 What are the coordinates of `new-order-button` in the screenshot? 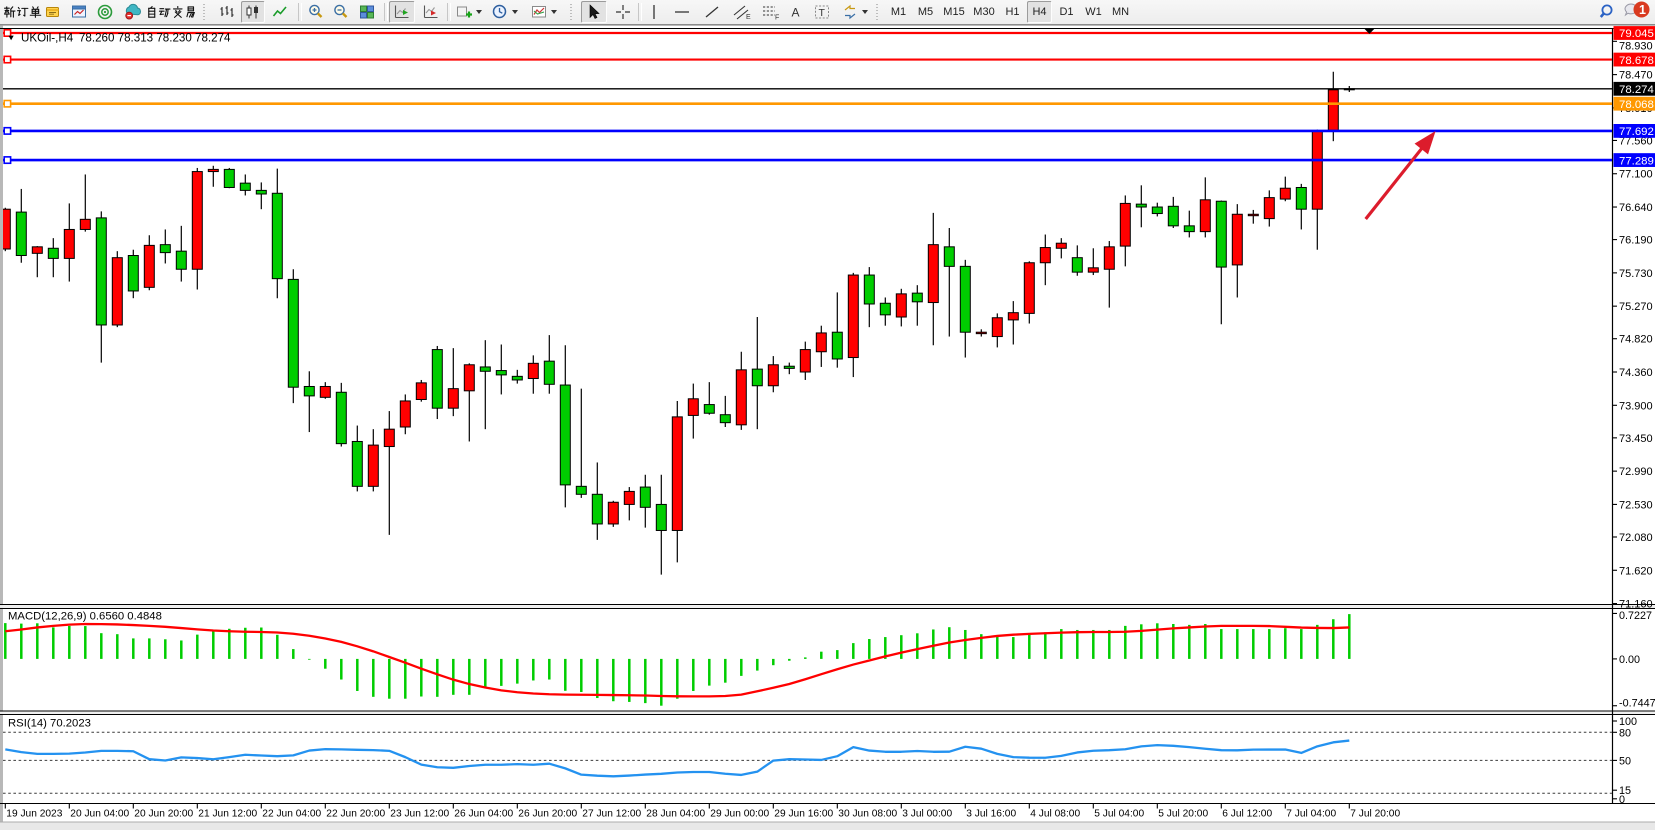 It's located at (23, 12).